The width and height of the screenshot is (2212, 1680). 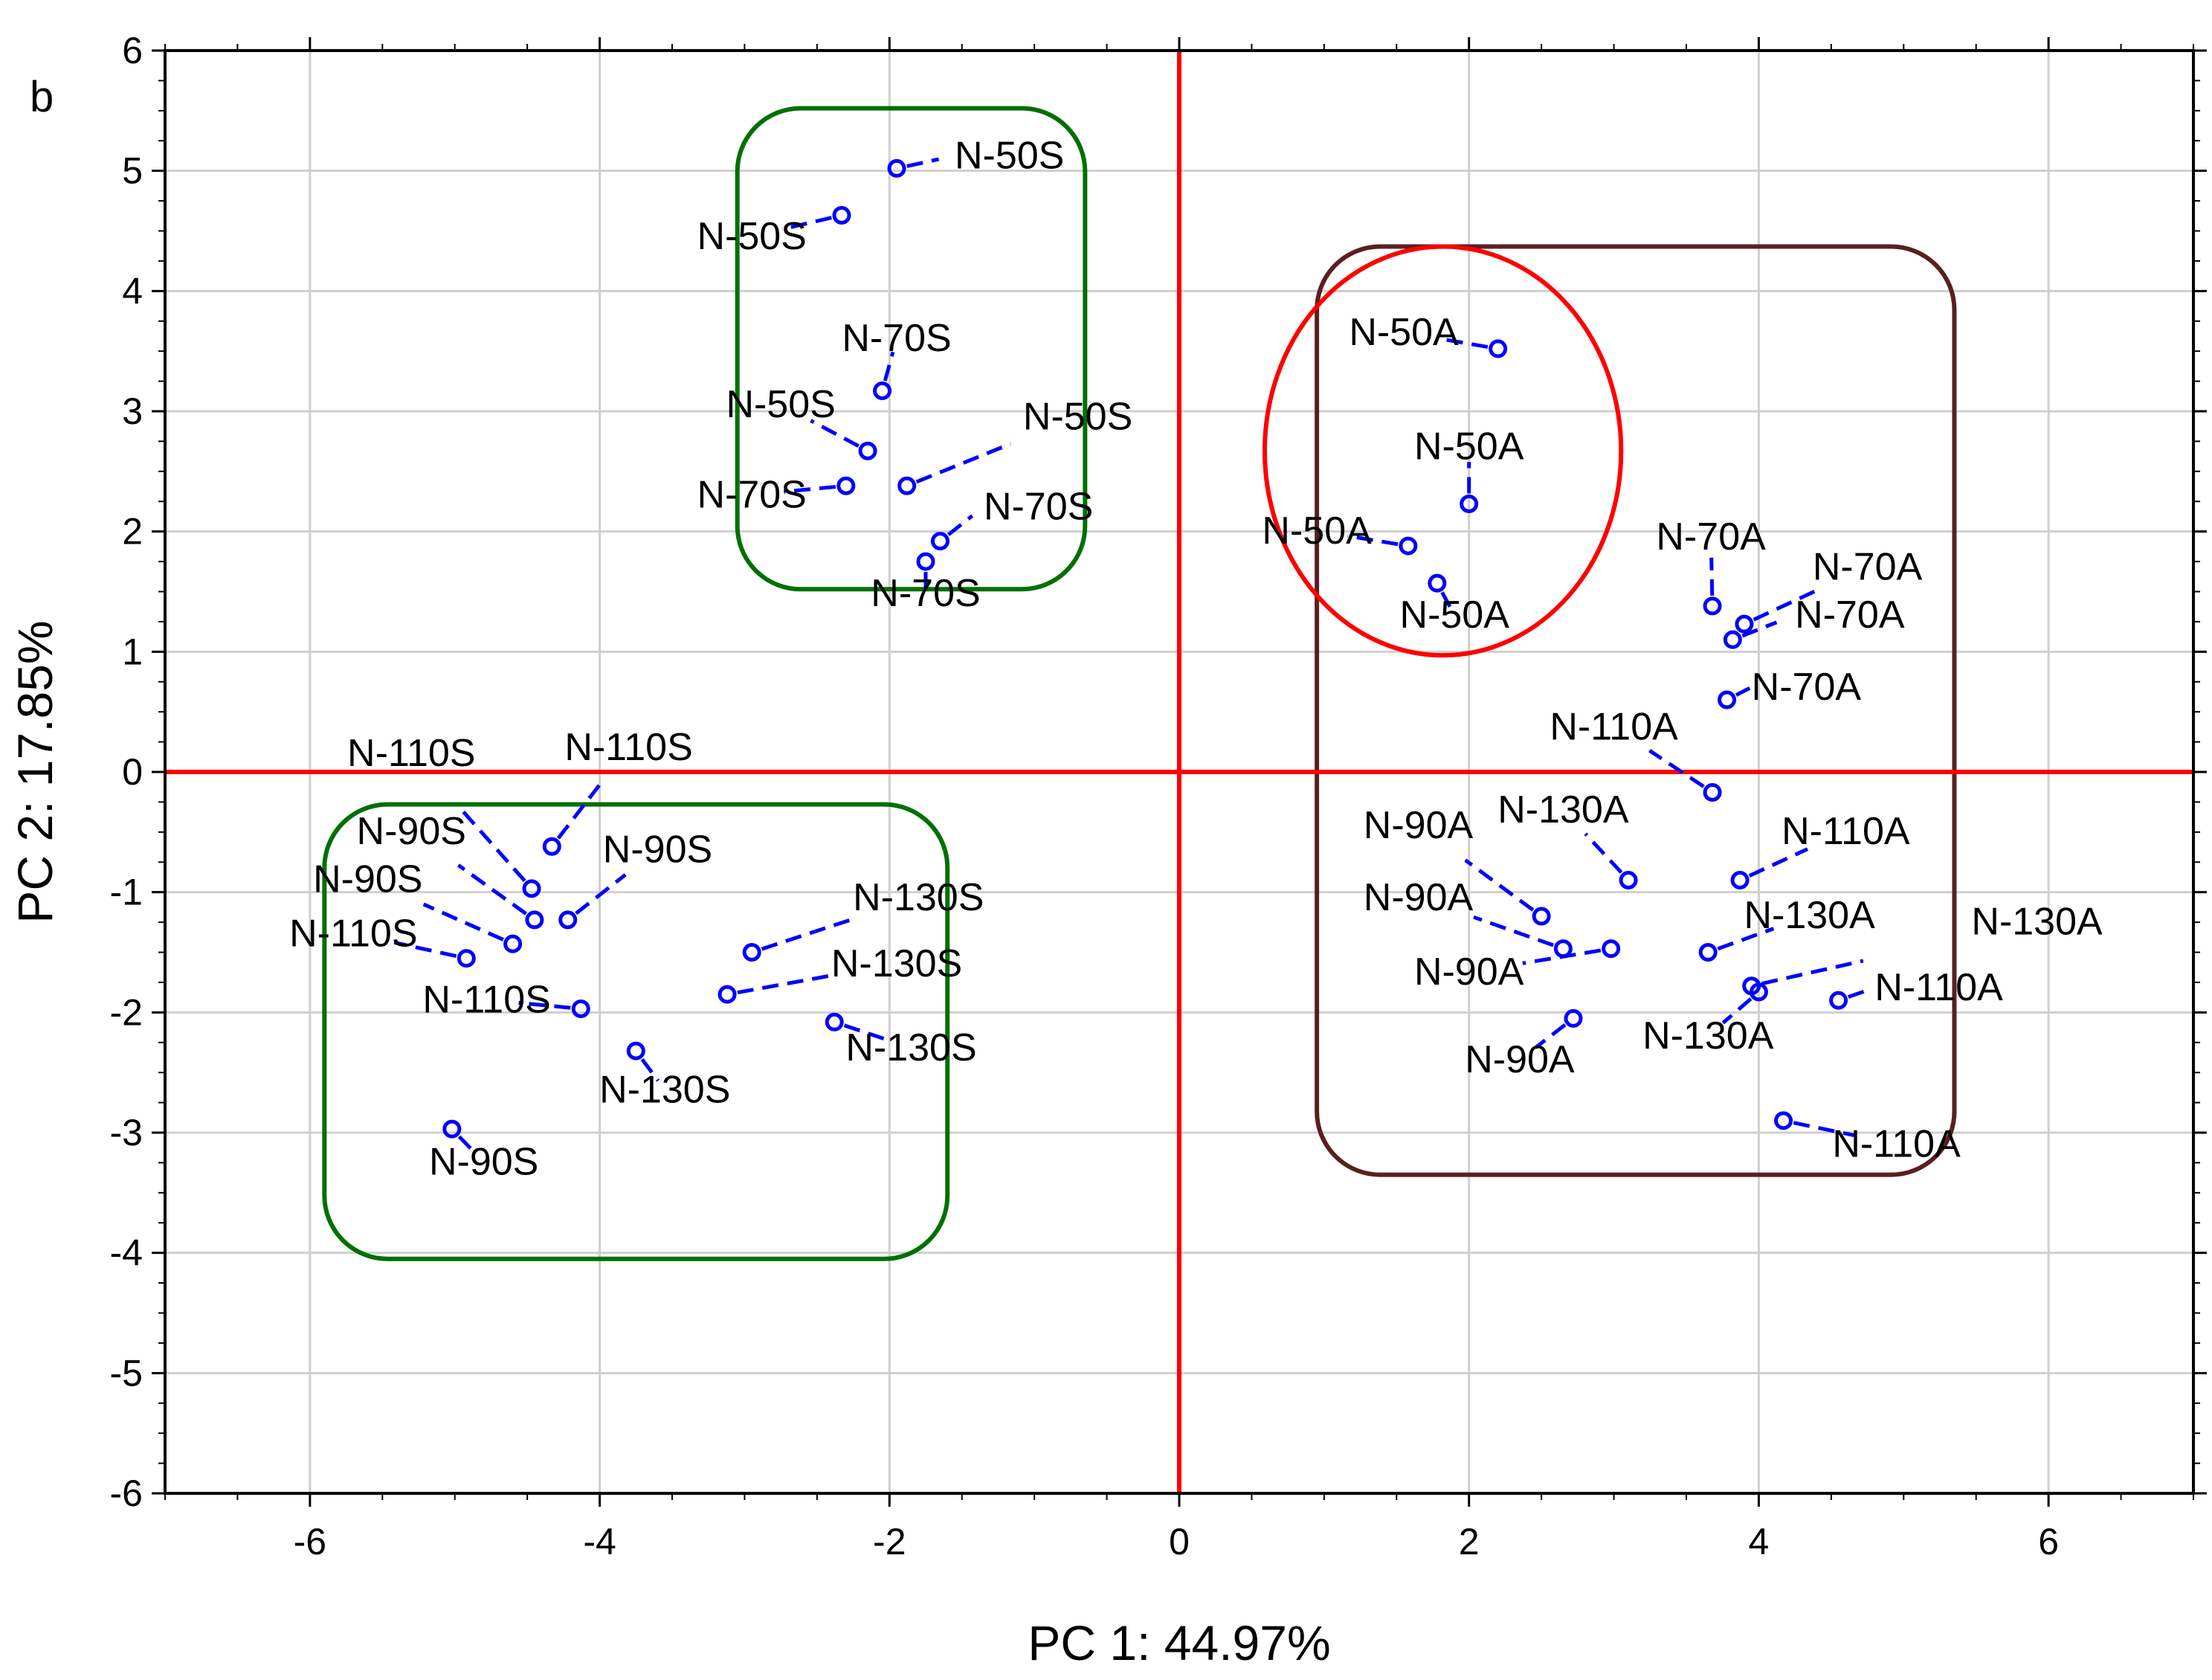 What do you see at coordinates (132, 772) in the screenshot?
I see `y-tick-label: 0` at bounding box center [132, 772].